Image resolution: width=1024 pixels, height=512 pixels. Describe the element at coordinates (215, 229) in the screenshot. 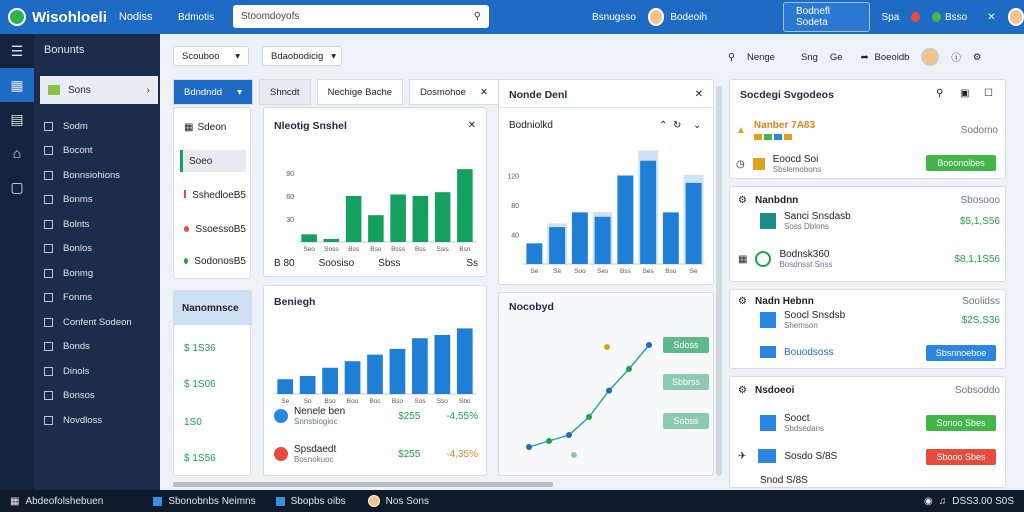

I see `left-list-item-3: Ssoesso B5` at that location.